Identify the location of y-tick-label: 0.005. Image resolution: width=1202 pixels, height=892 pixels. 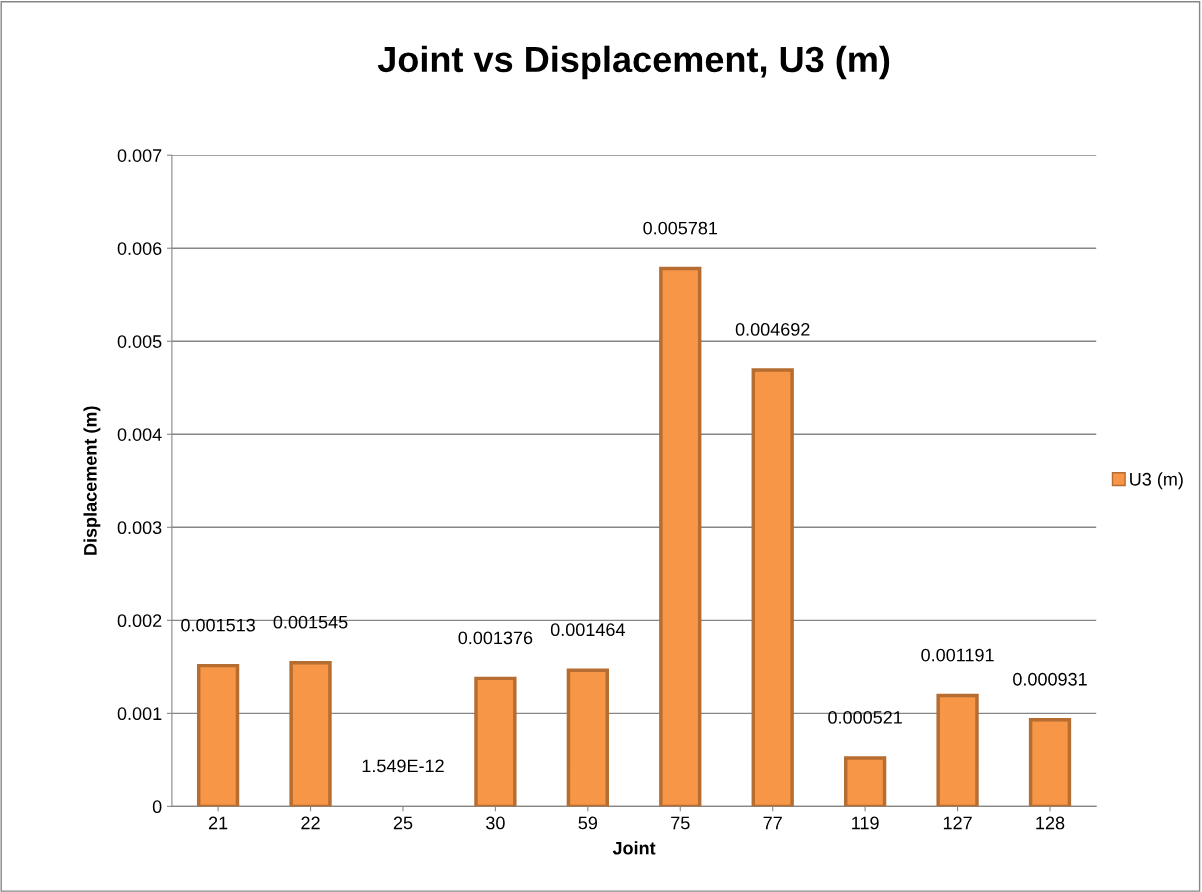
(139, 341).